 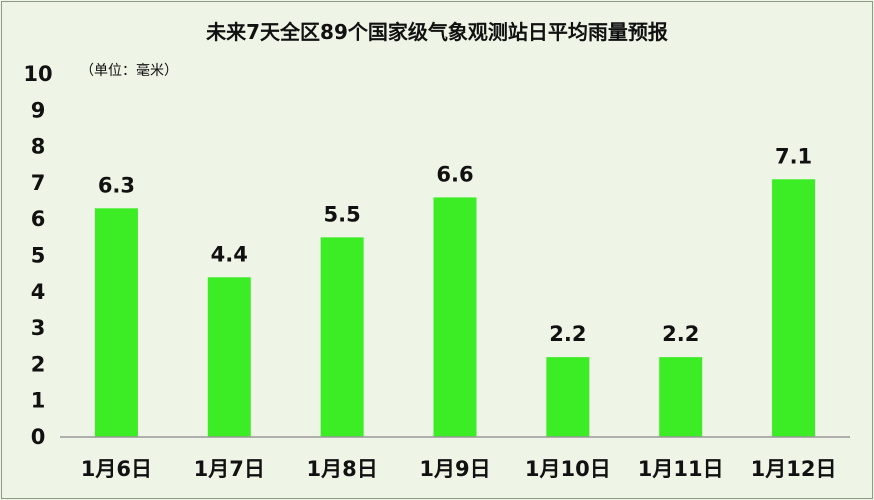 I want to click on unit-note: （单位：毫米）, so click(x=129, y=71).